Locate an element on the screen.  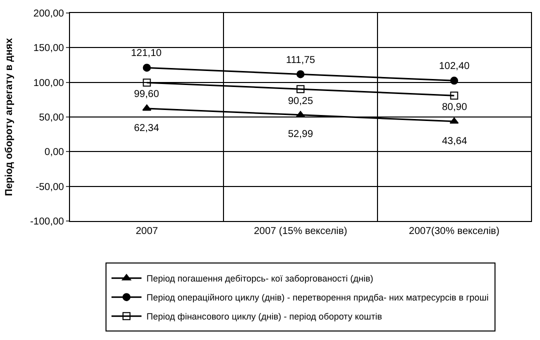
data-label: 80,90 is located at coordinates (455, 107).